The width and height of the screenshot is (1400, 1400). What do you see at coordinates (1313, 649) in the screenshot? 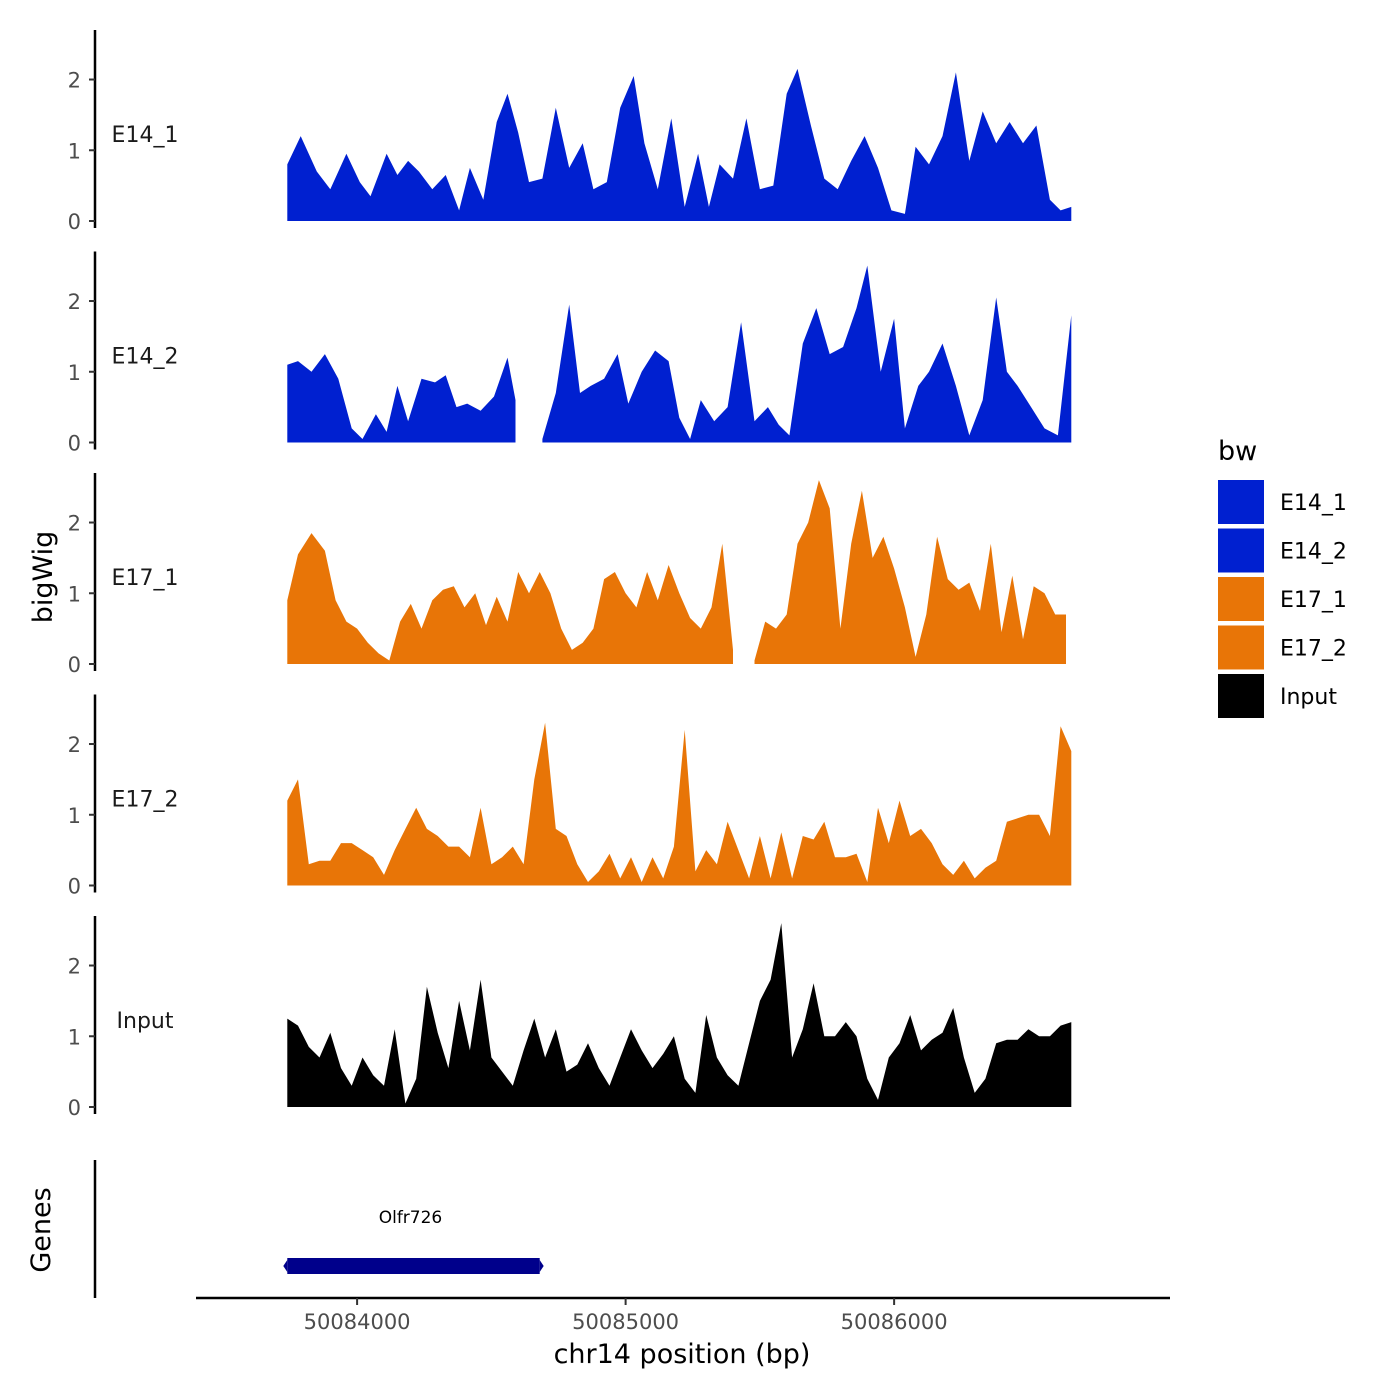
I see `legend-entry: E17_2` at bounding box center [1313, 649].